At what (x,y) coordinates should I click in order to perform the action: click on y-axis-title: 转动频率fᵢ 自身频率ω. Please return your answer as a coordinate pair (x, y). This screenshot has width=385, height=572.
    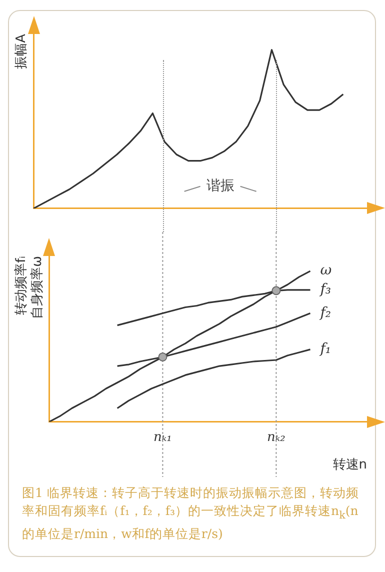
    Looking at the image, I should click on (29, 287).